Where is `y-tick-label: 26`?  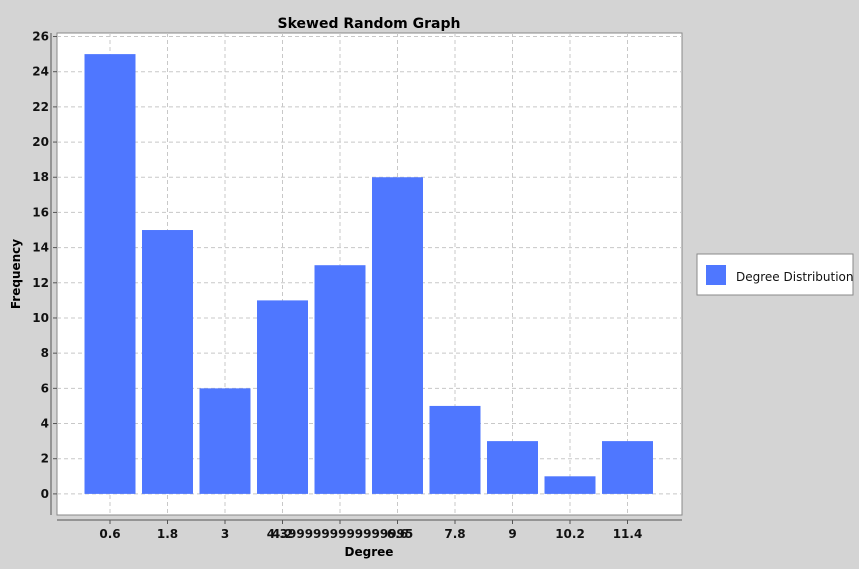 y-tick-label: 26 is located at coordinates (40, 37).